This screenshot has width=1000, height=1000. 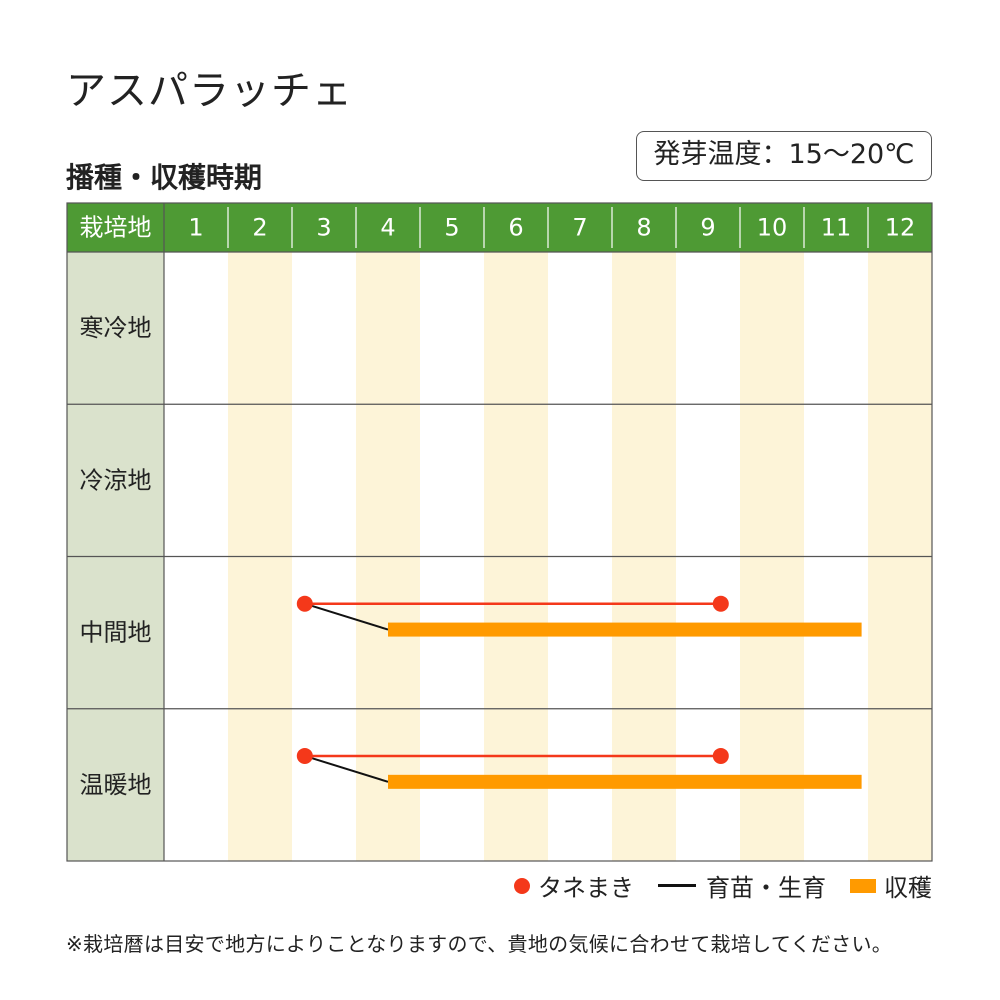 What do you see at coordinates (499, 227) in the screenshot?
I see `header-row` at bounding box center [499, 227].